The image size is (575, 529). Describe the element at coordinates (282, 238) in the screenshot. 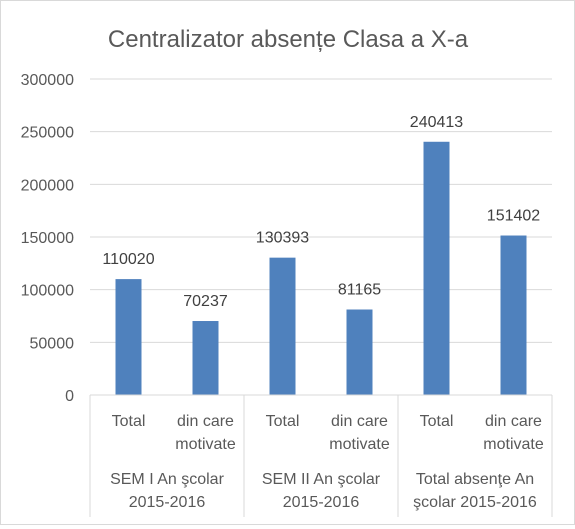

I see `bar-value-label: 130393` at that location.